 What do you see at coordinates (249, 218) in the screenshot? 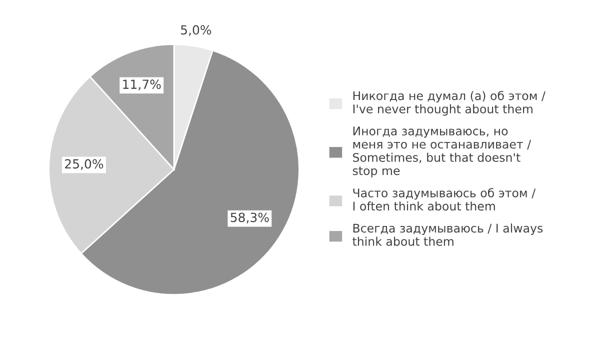
I see `data-label: 58,3%` at bounding box center [249, 218].